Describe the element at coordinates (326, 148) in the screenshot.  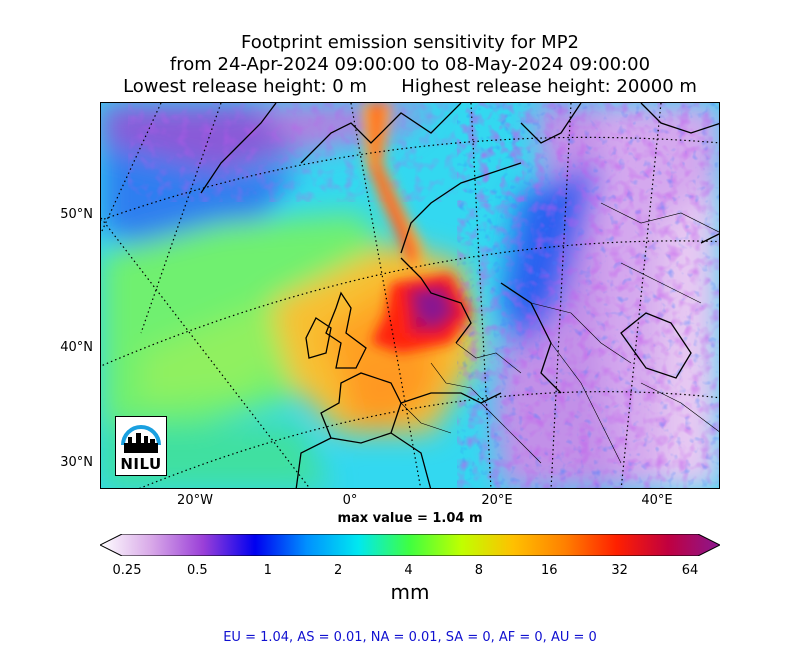
I see `texture-north` at that location.